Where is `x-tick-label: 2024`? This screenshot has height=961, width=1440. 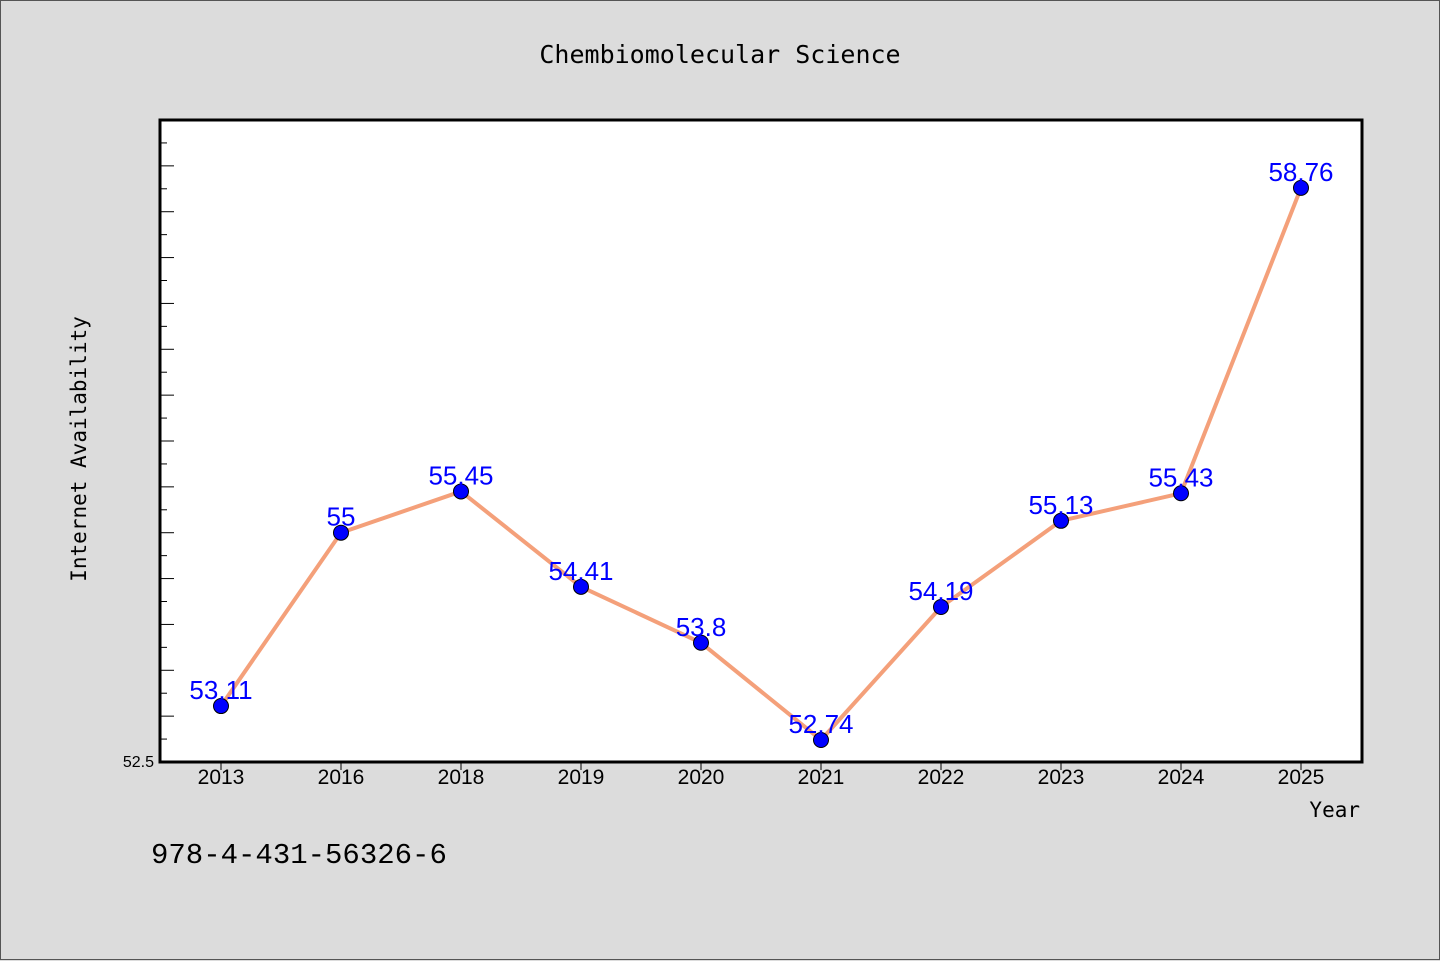 x-tick-label: 2024 is located at coordinates (1181, 777).